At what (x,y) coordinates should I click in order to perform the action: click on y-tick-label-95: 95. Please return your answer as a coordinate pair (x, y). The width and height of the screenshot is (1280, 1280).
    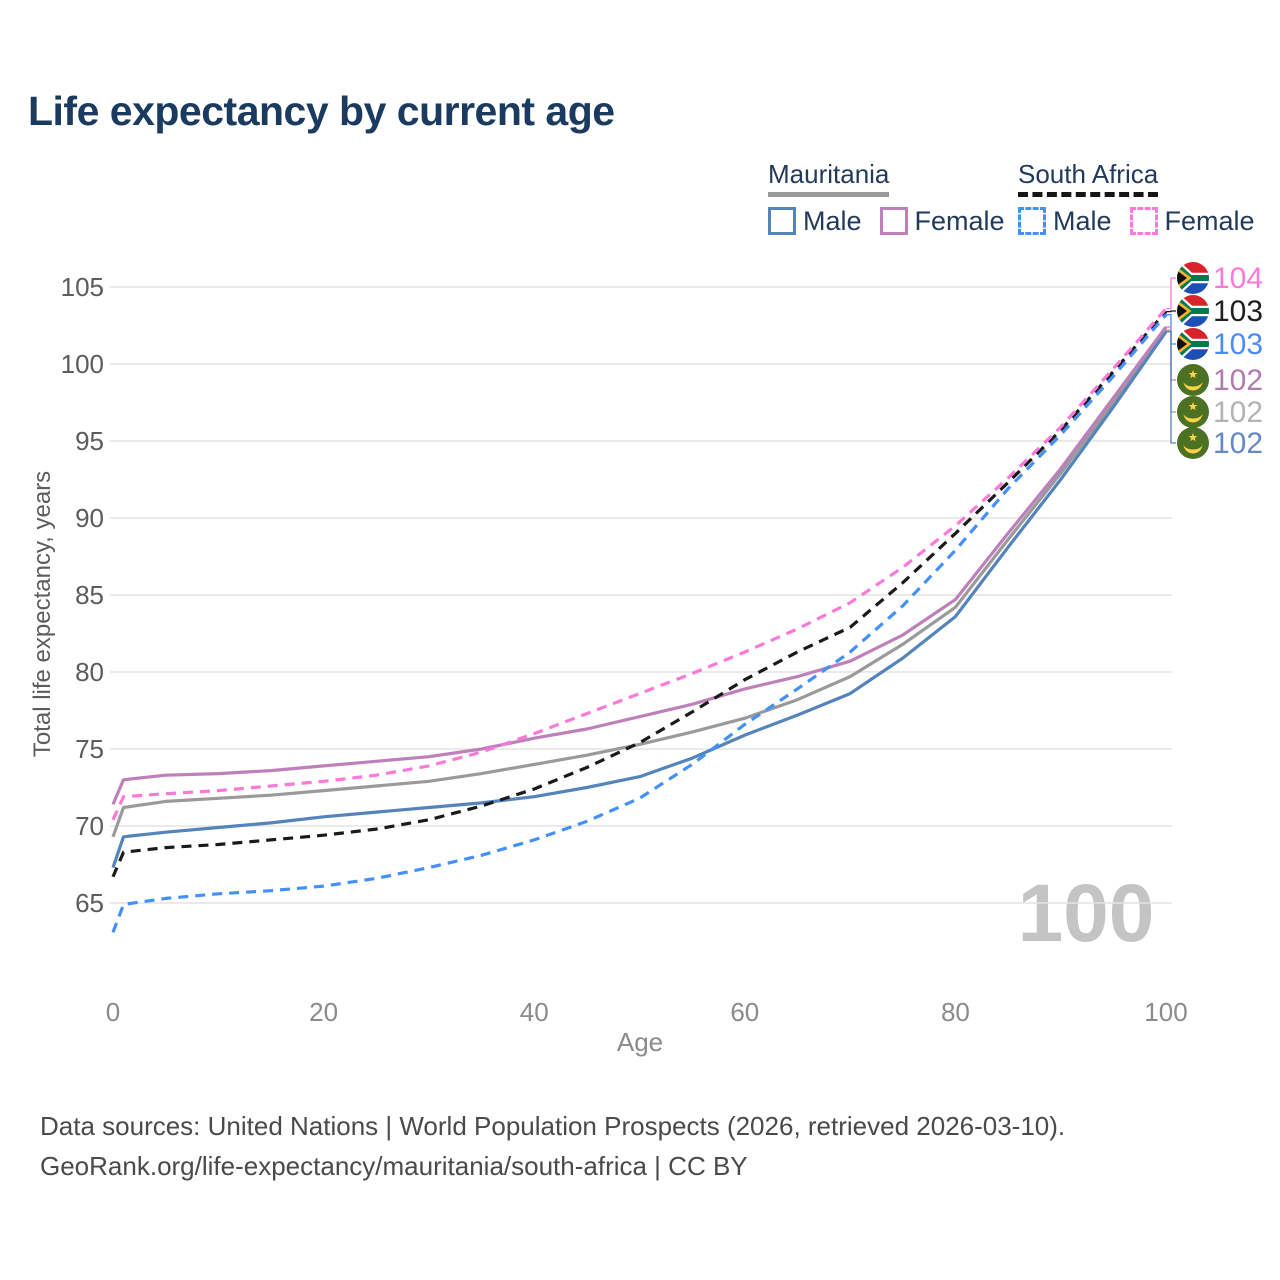
    Looking at the image, I should click on (89, 441).